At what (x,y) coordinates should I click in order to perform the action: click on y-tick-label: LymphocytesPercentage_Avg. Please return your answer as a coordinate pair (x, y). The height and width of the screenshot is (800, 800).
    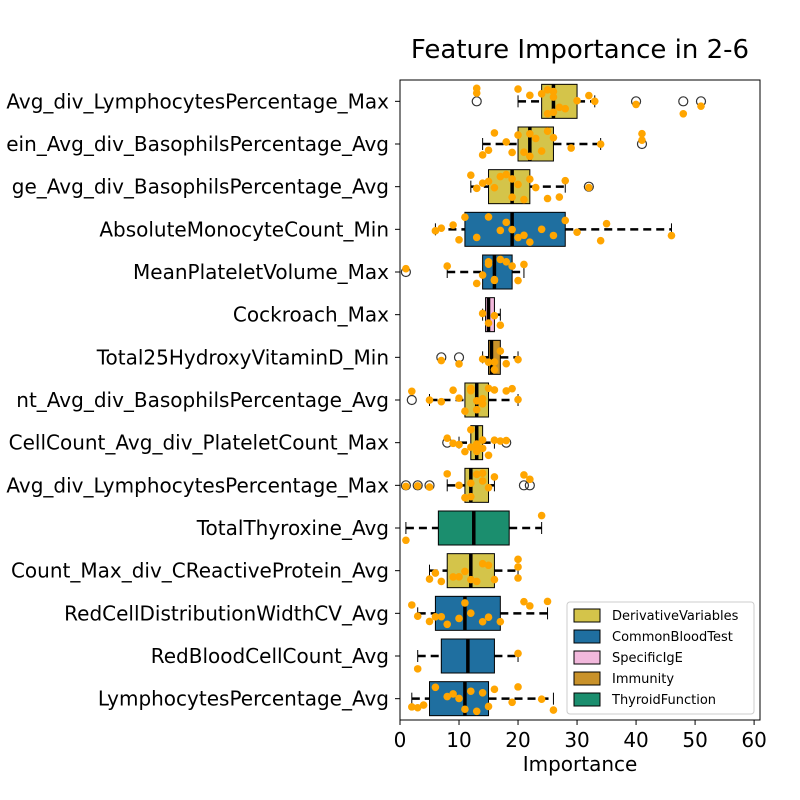
    Looking at the image, I should click on (243, 699).